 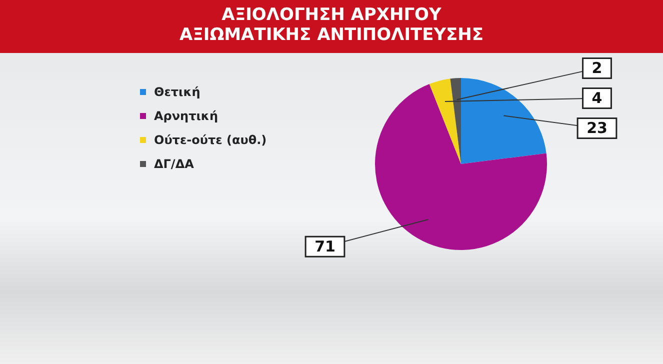 What do you see at coordinates (210, 140) in the screenshot?
I see `legend-label: Ούτε-ούτε (αυθ.)` at bounding box center [210, 140].